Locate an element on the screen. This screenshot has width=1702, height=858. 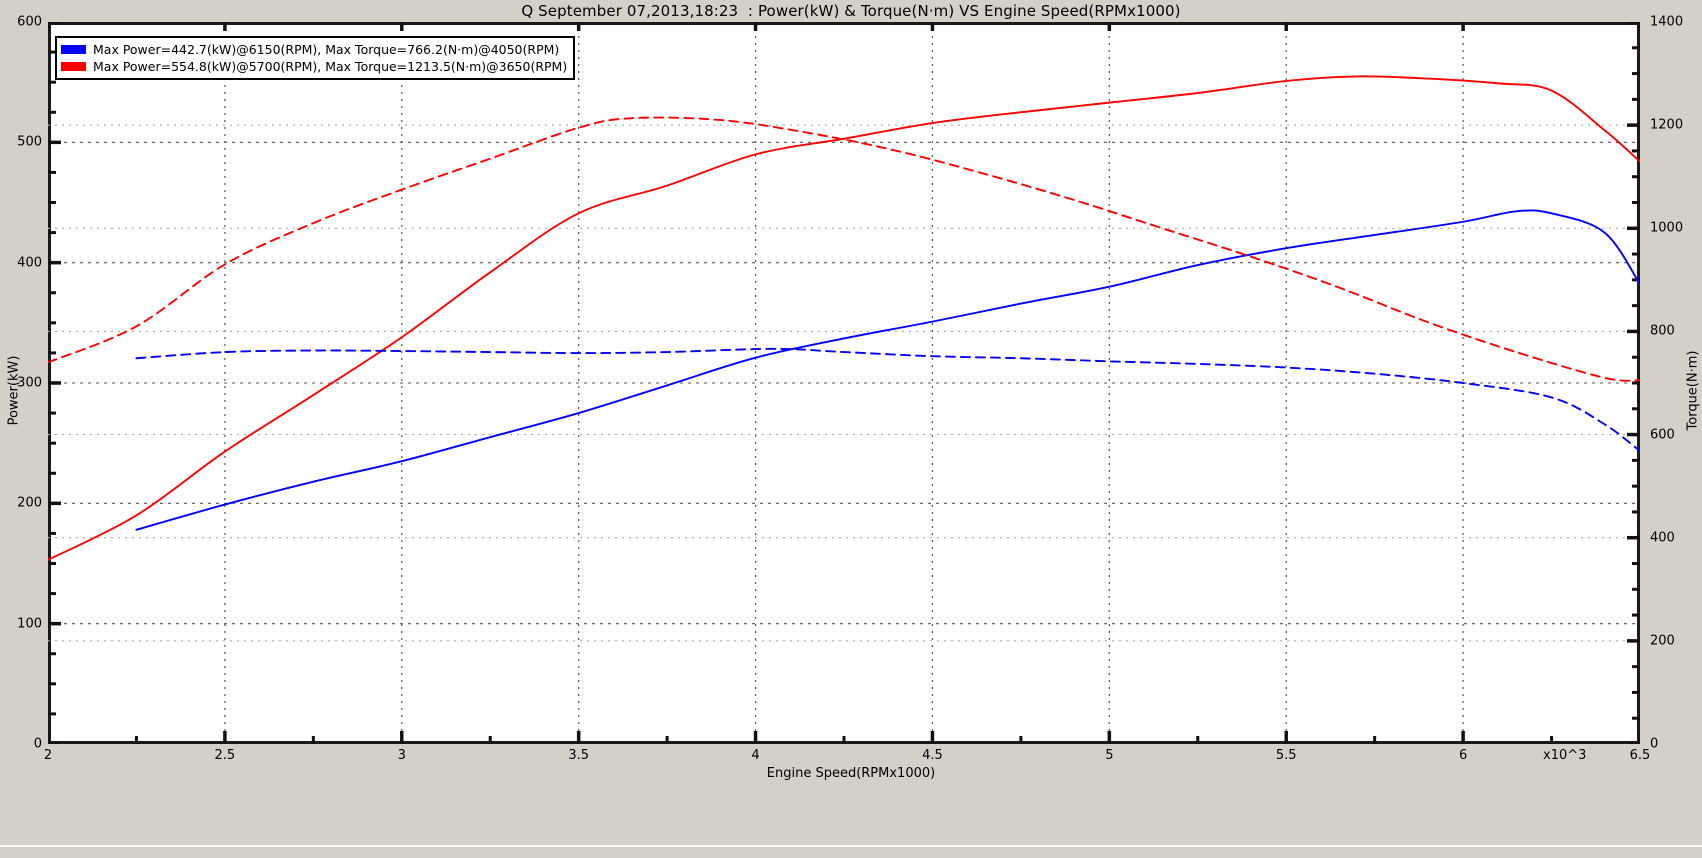
x-tick-label: 6.5 is located at coordinates (1640, 755).